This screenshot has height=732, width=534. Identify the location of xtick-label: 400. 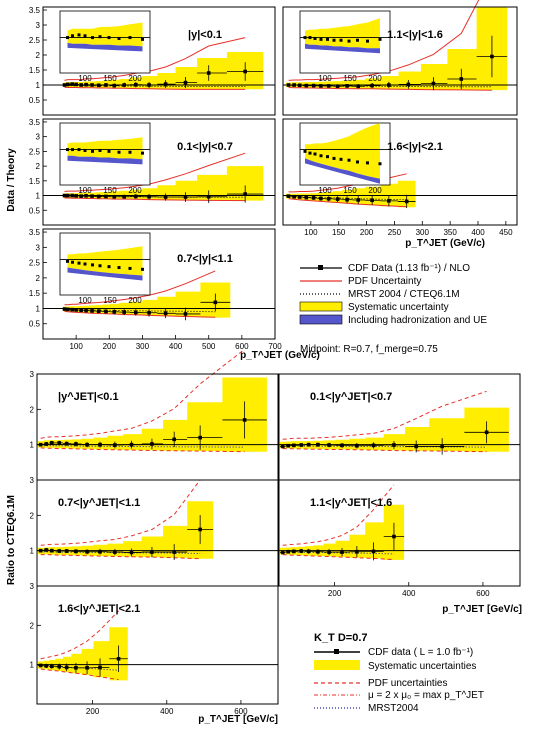
(167, 711).